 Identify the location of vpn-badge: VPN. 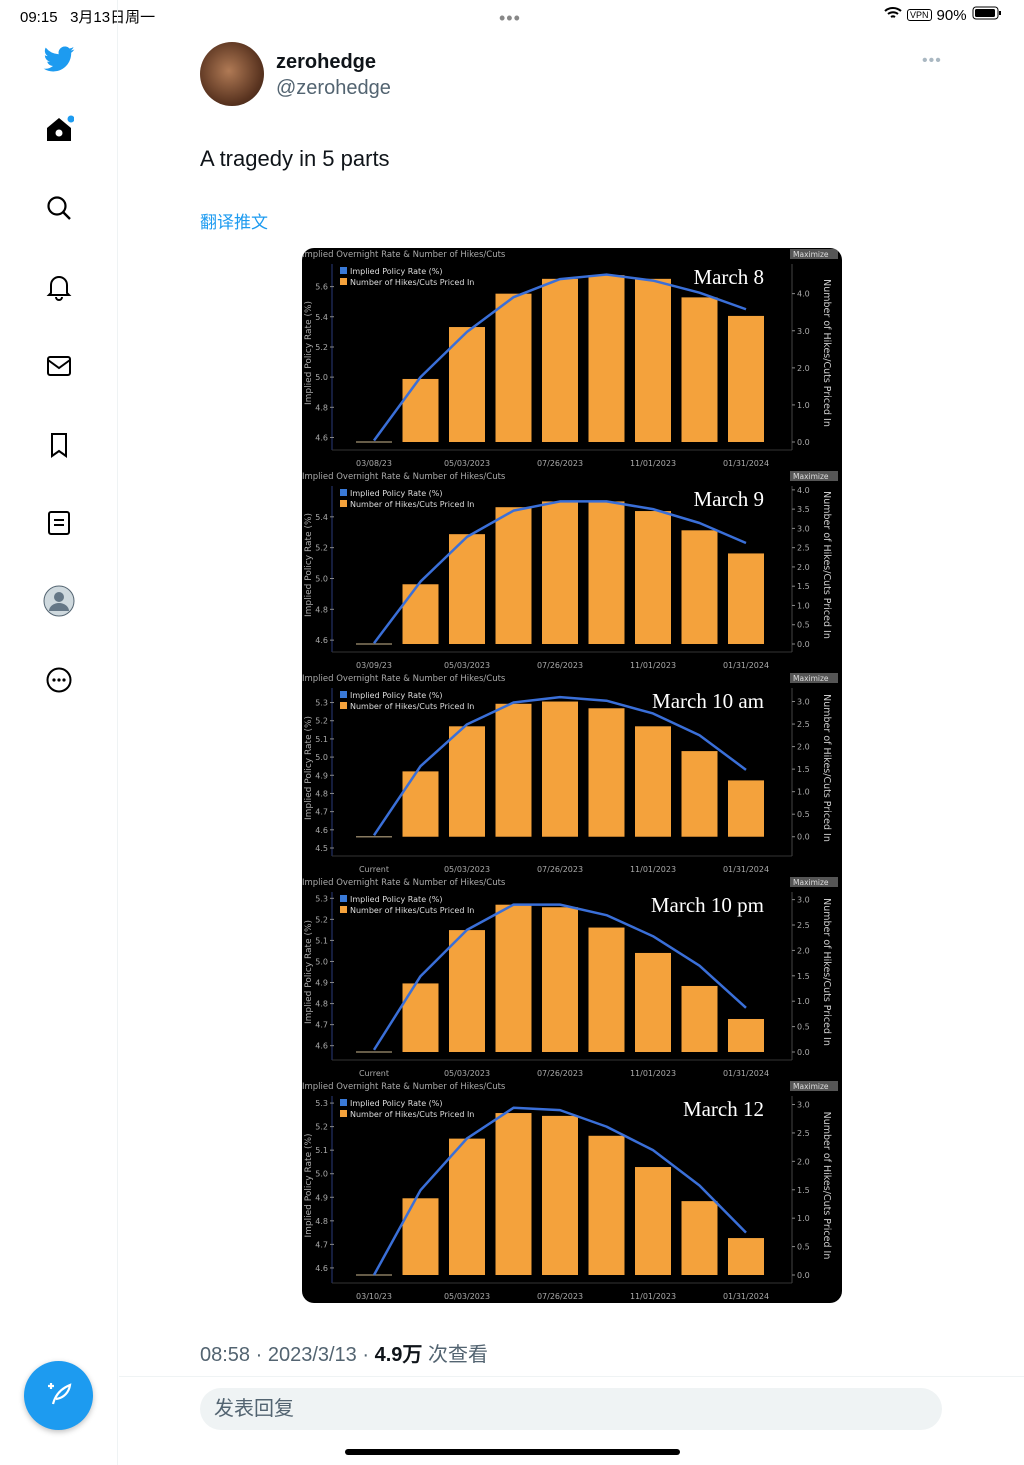
(919, 15).